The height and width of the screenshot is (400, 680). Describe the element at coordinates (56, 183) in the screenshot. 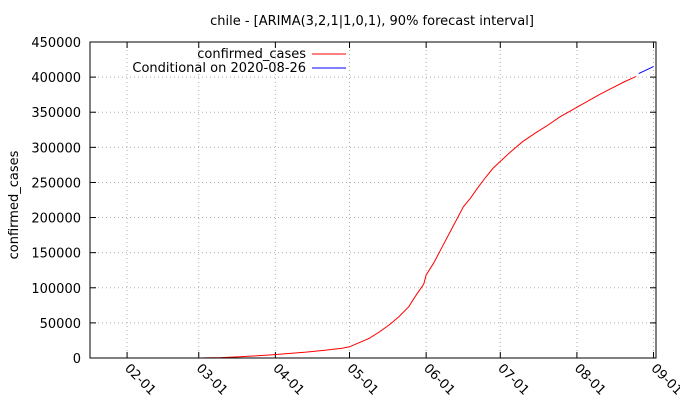

I see `y-tick-label: 250000` at that location.